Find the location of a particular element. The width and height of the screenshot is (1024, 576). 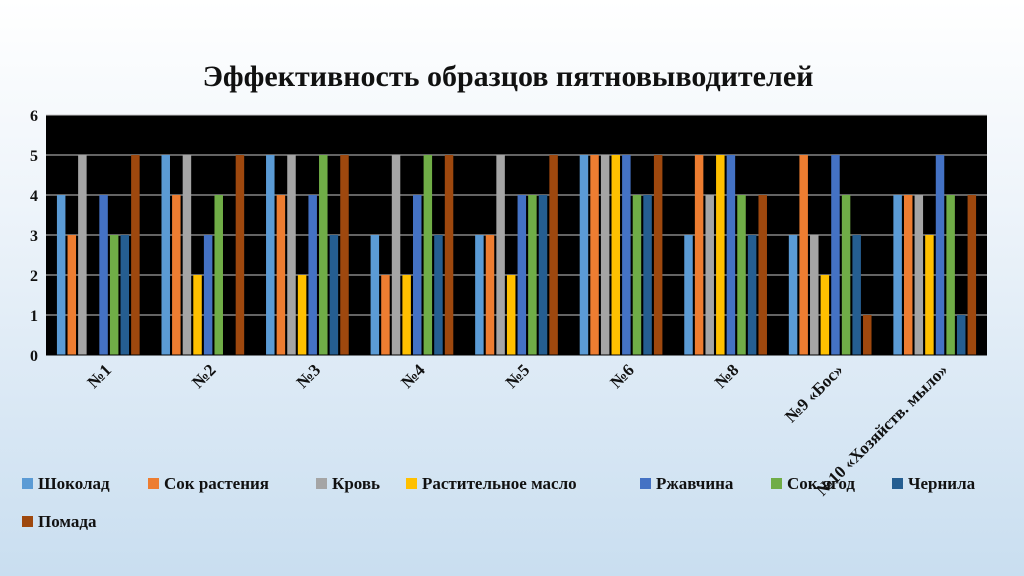

y-tick-label: 1 is located at coordinates (34, 316).